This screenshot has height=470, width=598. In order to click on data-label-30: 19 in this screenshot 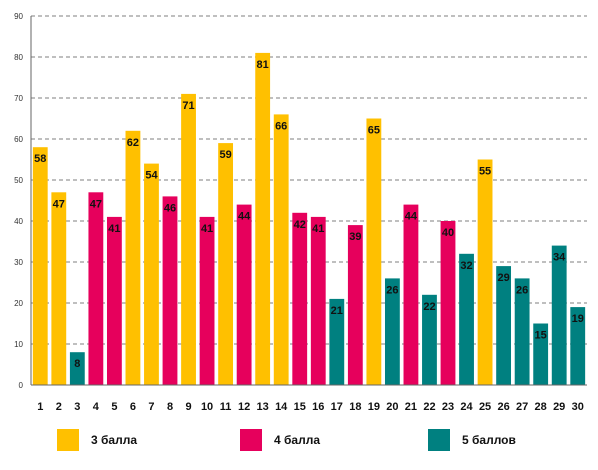, I will do `click(578, 319)`.